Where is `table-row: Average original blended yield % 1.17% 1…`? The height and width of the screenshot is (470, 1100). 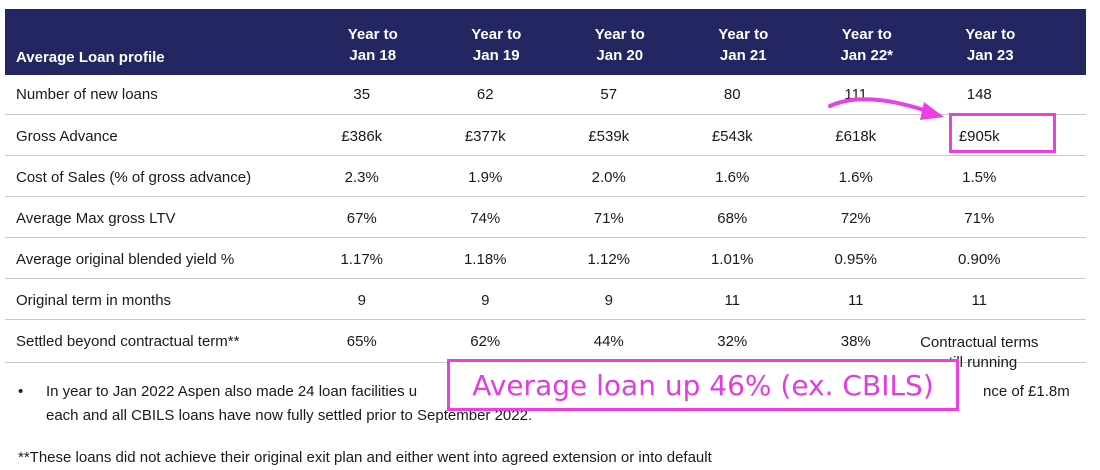 table-row: Average original blended yield % 1.17% 1… is located at coordinates (545, 258).